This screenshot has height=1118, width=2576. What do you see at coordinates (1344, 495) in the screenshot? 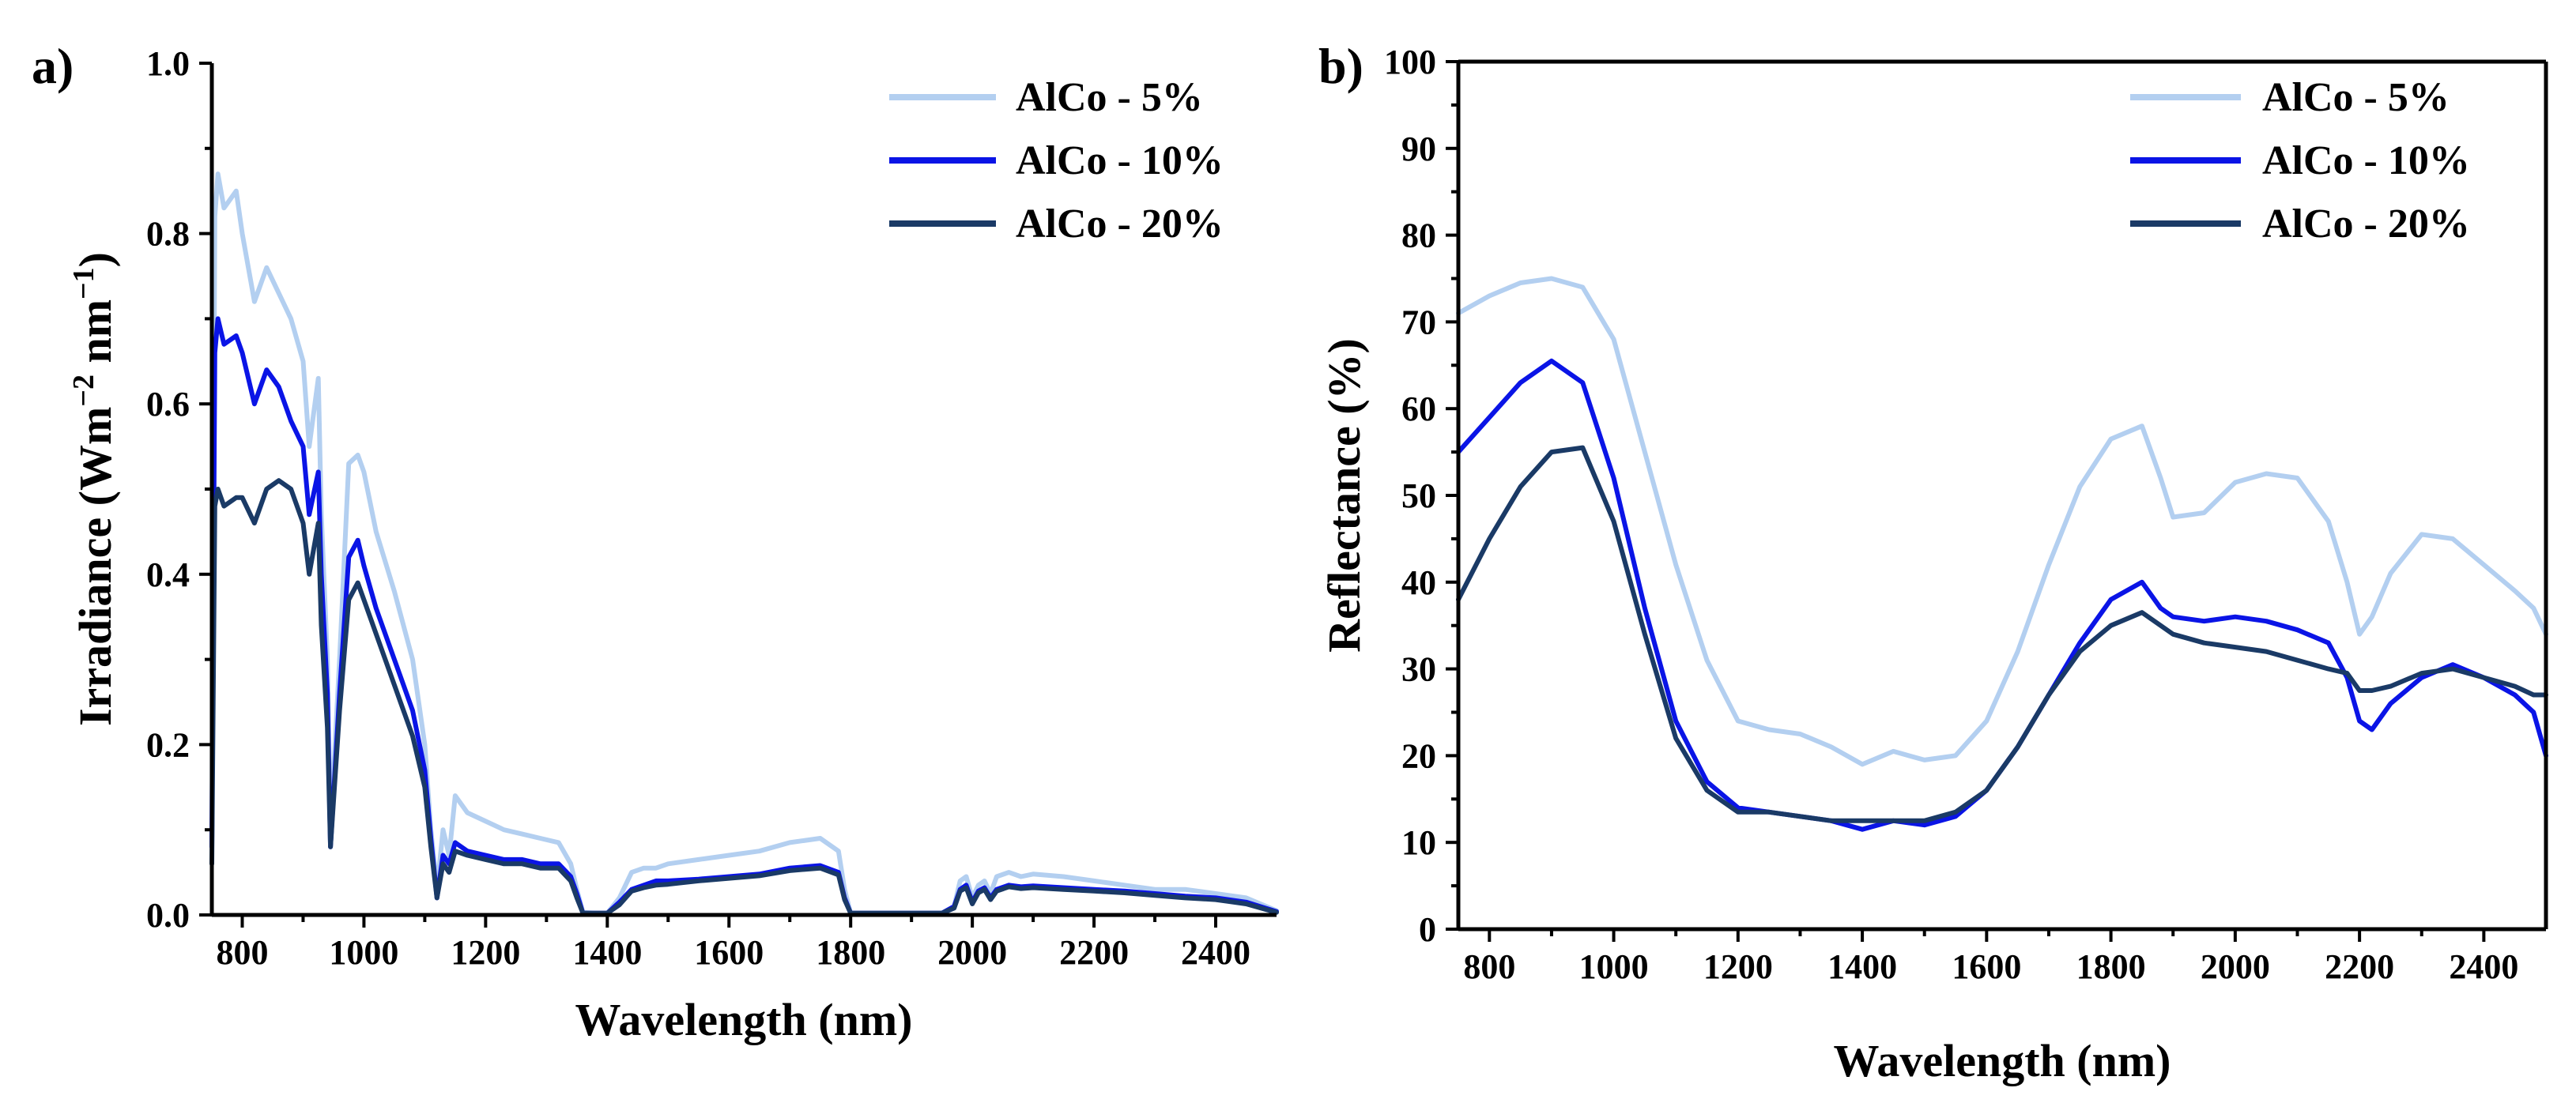
I see `y-axis-title-b: Reflectance (%)` at bounding box center [1344, 495].